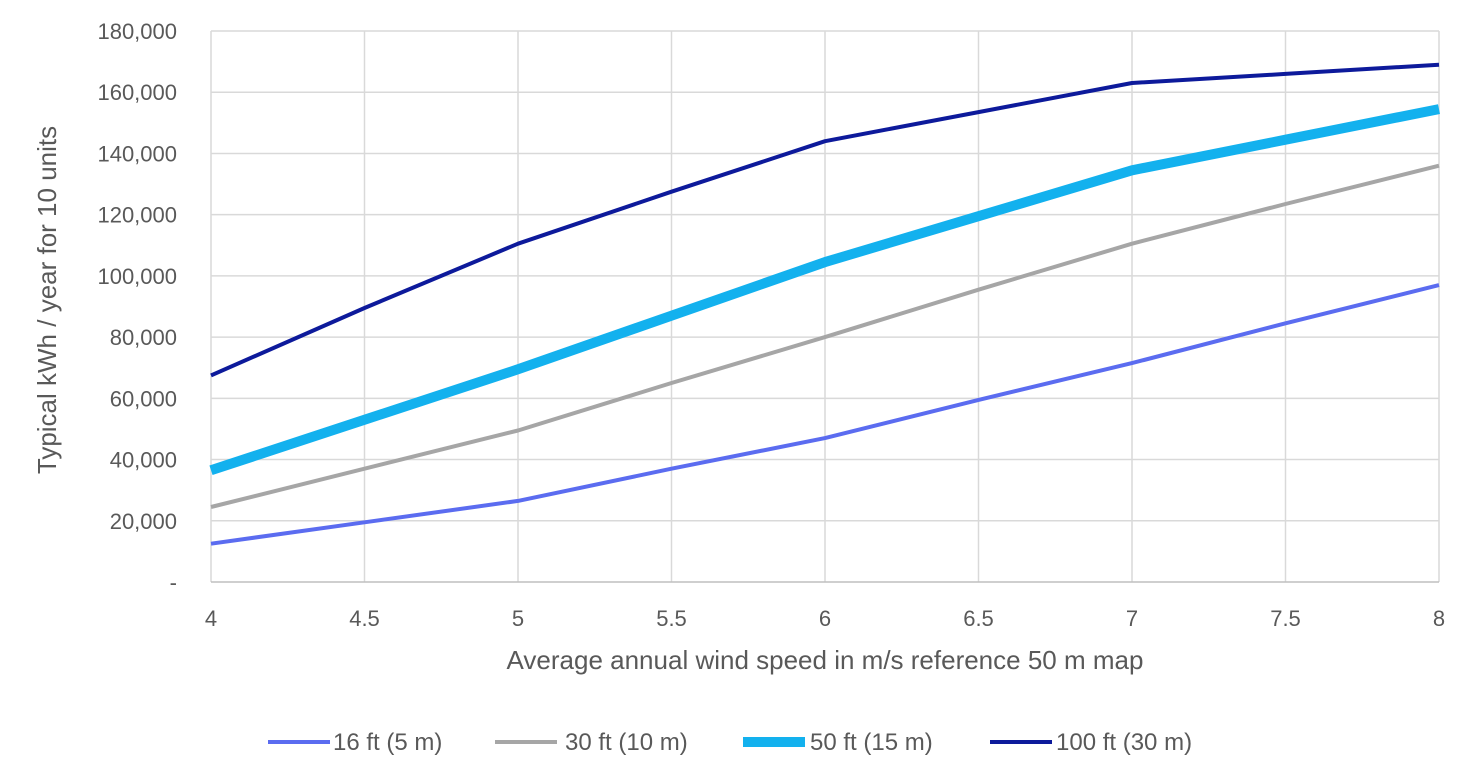  What do you see at coordinates (387, 742) in the screenshot?
I see `legend-label: 16 ft (5 m)` at bounding box center [387, 742].